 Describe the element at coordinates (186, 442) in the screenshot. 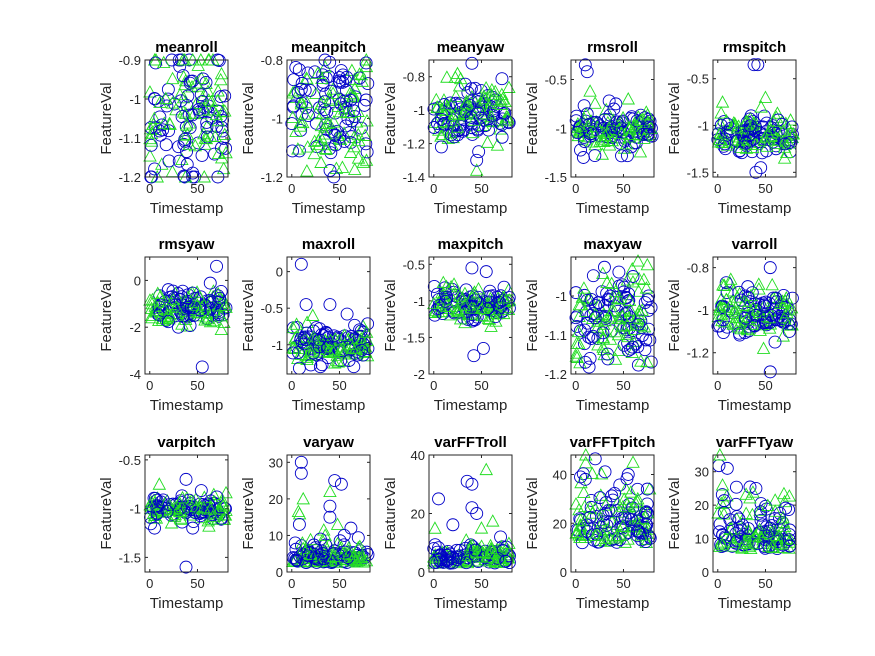

I see `subplot-title: varpitch` at that location.